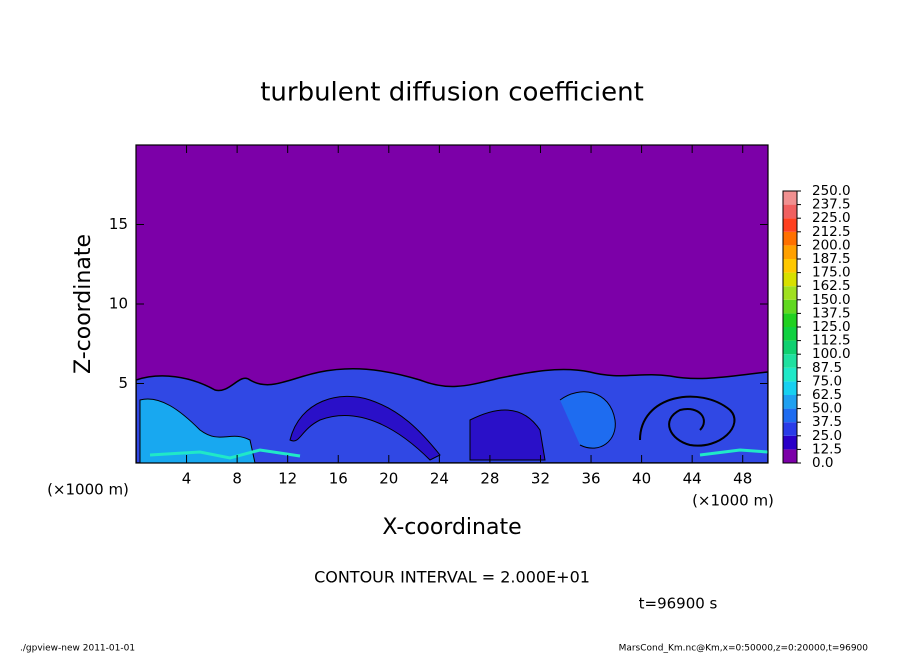 Image resolution: width=904 pixels, height=654 pixels. What do you see at coordinates (118, 304) in the screenshot?
I see `y-tick-label: 10` at bounding box center [118, 304].